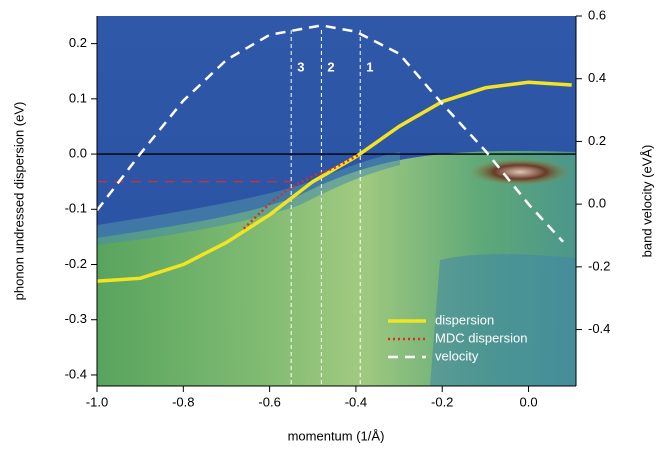 This screenshot has width=660, height=460. What do you see at coordinates (301, 191) in the screenshot?
I see `series-line` at bounding box center [301, 191].